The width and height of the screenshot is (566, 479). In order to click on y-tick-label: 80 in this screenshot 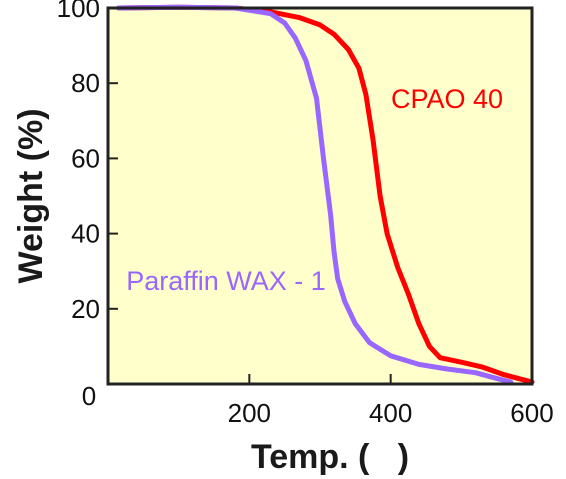, I will do `click(85, 83)`.